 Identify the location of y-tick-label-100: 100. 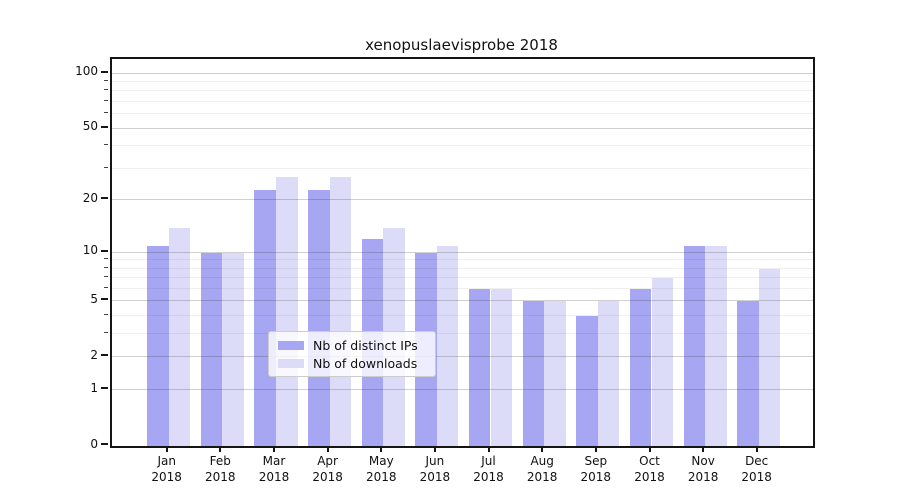
(86, 71).